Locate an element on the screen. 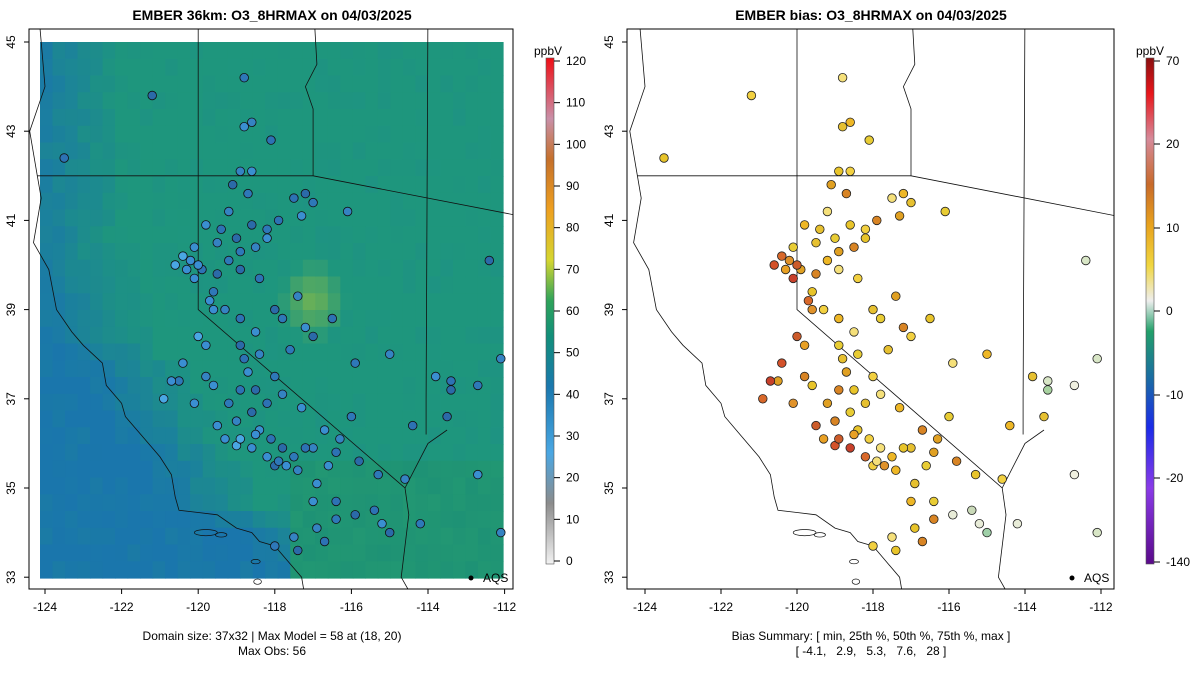  colorbar-right-tick: 10 is located at coordinates (1173, 228).